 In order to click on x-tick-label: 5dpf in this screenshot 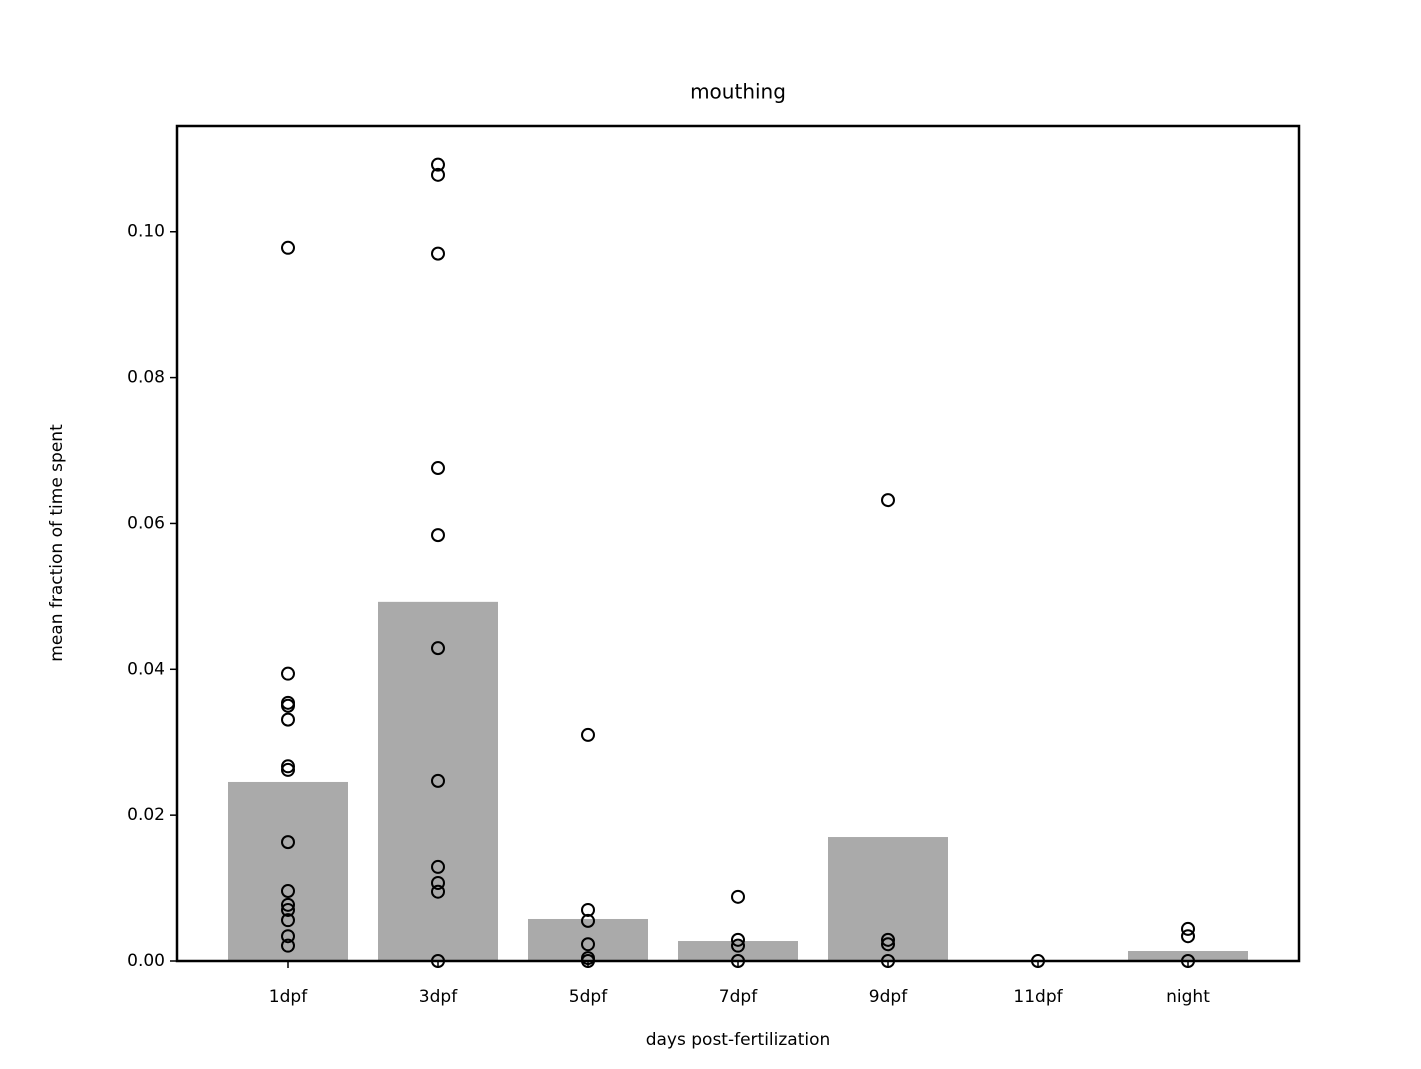, I will do `click(588, 997)`.